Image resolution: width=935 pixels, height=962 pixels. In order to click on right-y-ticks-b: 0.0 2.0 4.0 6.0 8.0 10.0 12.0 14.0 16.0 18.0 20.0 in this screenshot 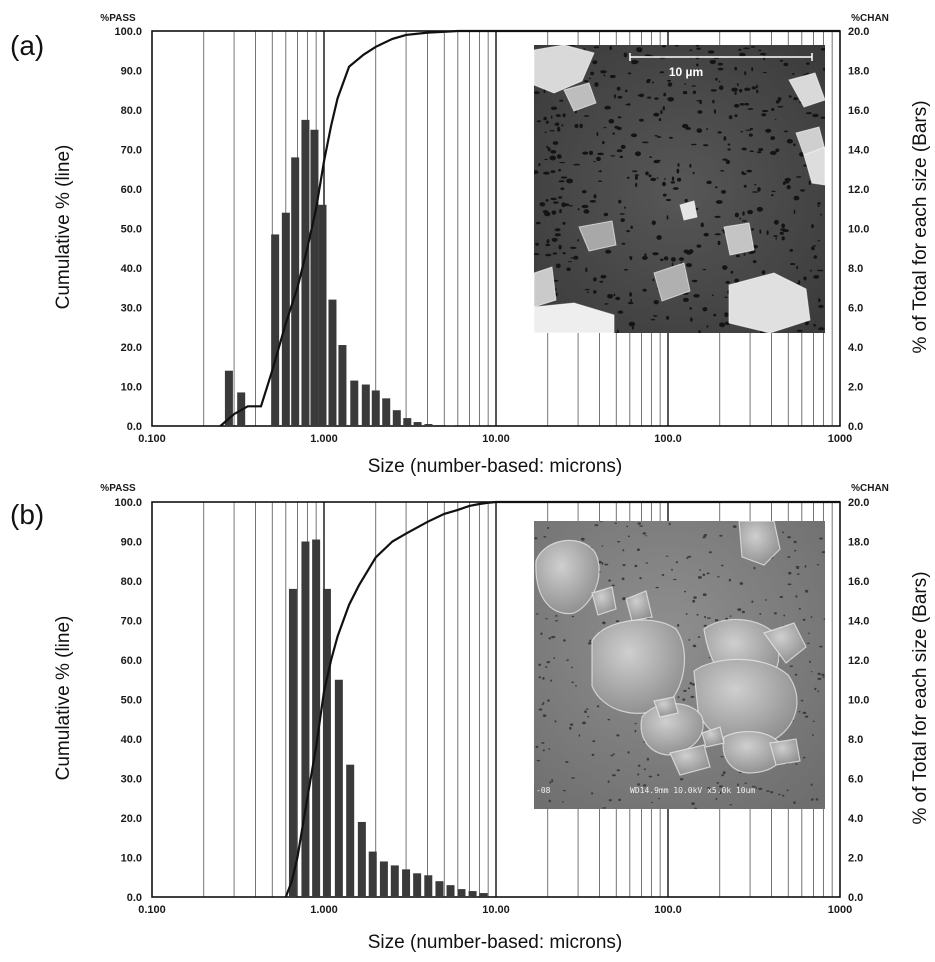, I will do `click(858, 700)`.